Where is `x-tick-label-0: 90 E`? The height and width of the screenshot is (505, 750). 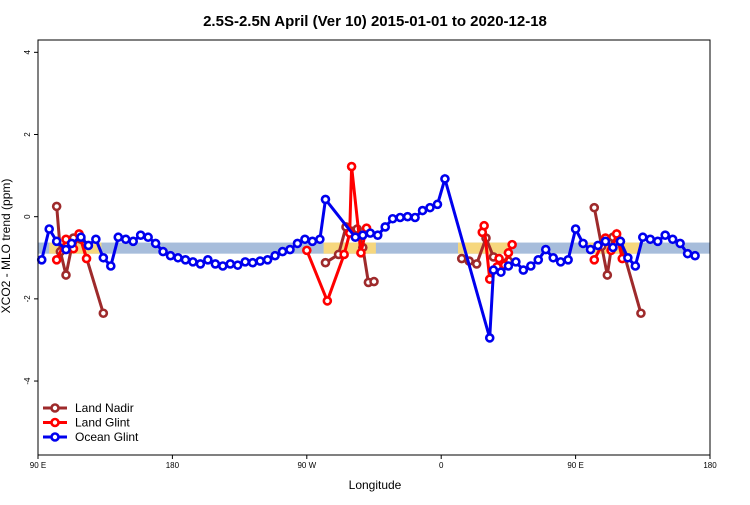
x-tick-label-0: 90 E is located at coordinates (38, 465).